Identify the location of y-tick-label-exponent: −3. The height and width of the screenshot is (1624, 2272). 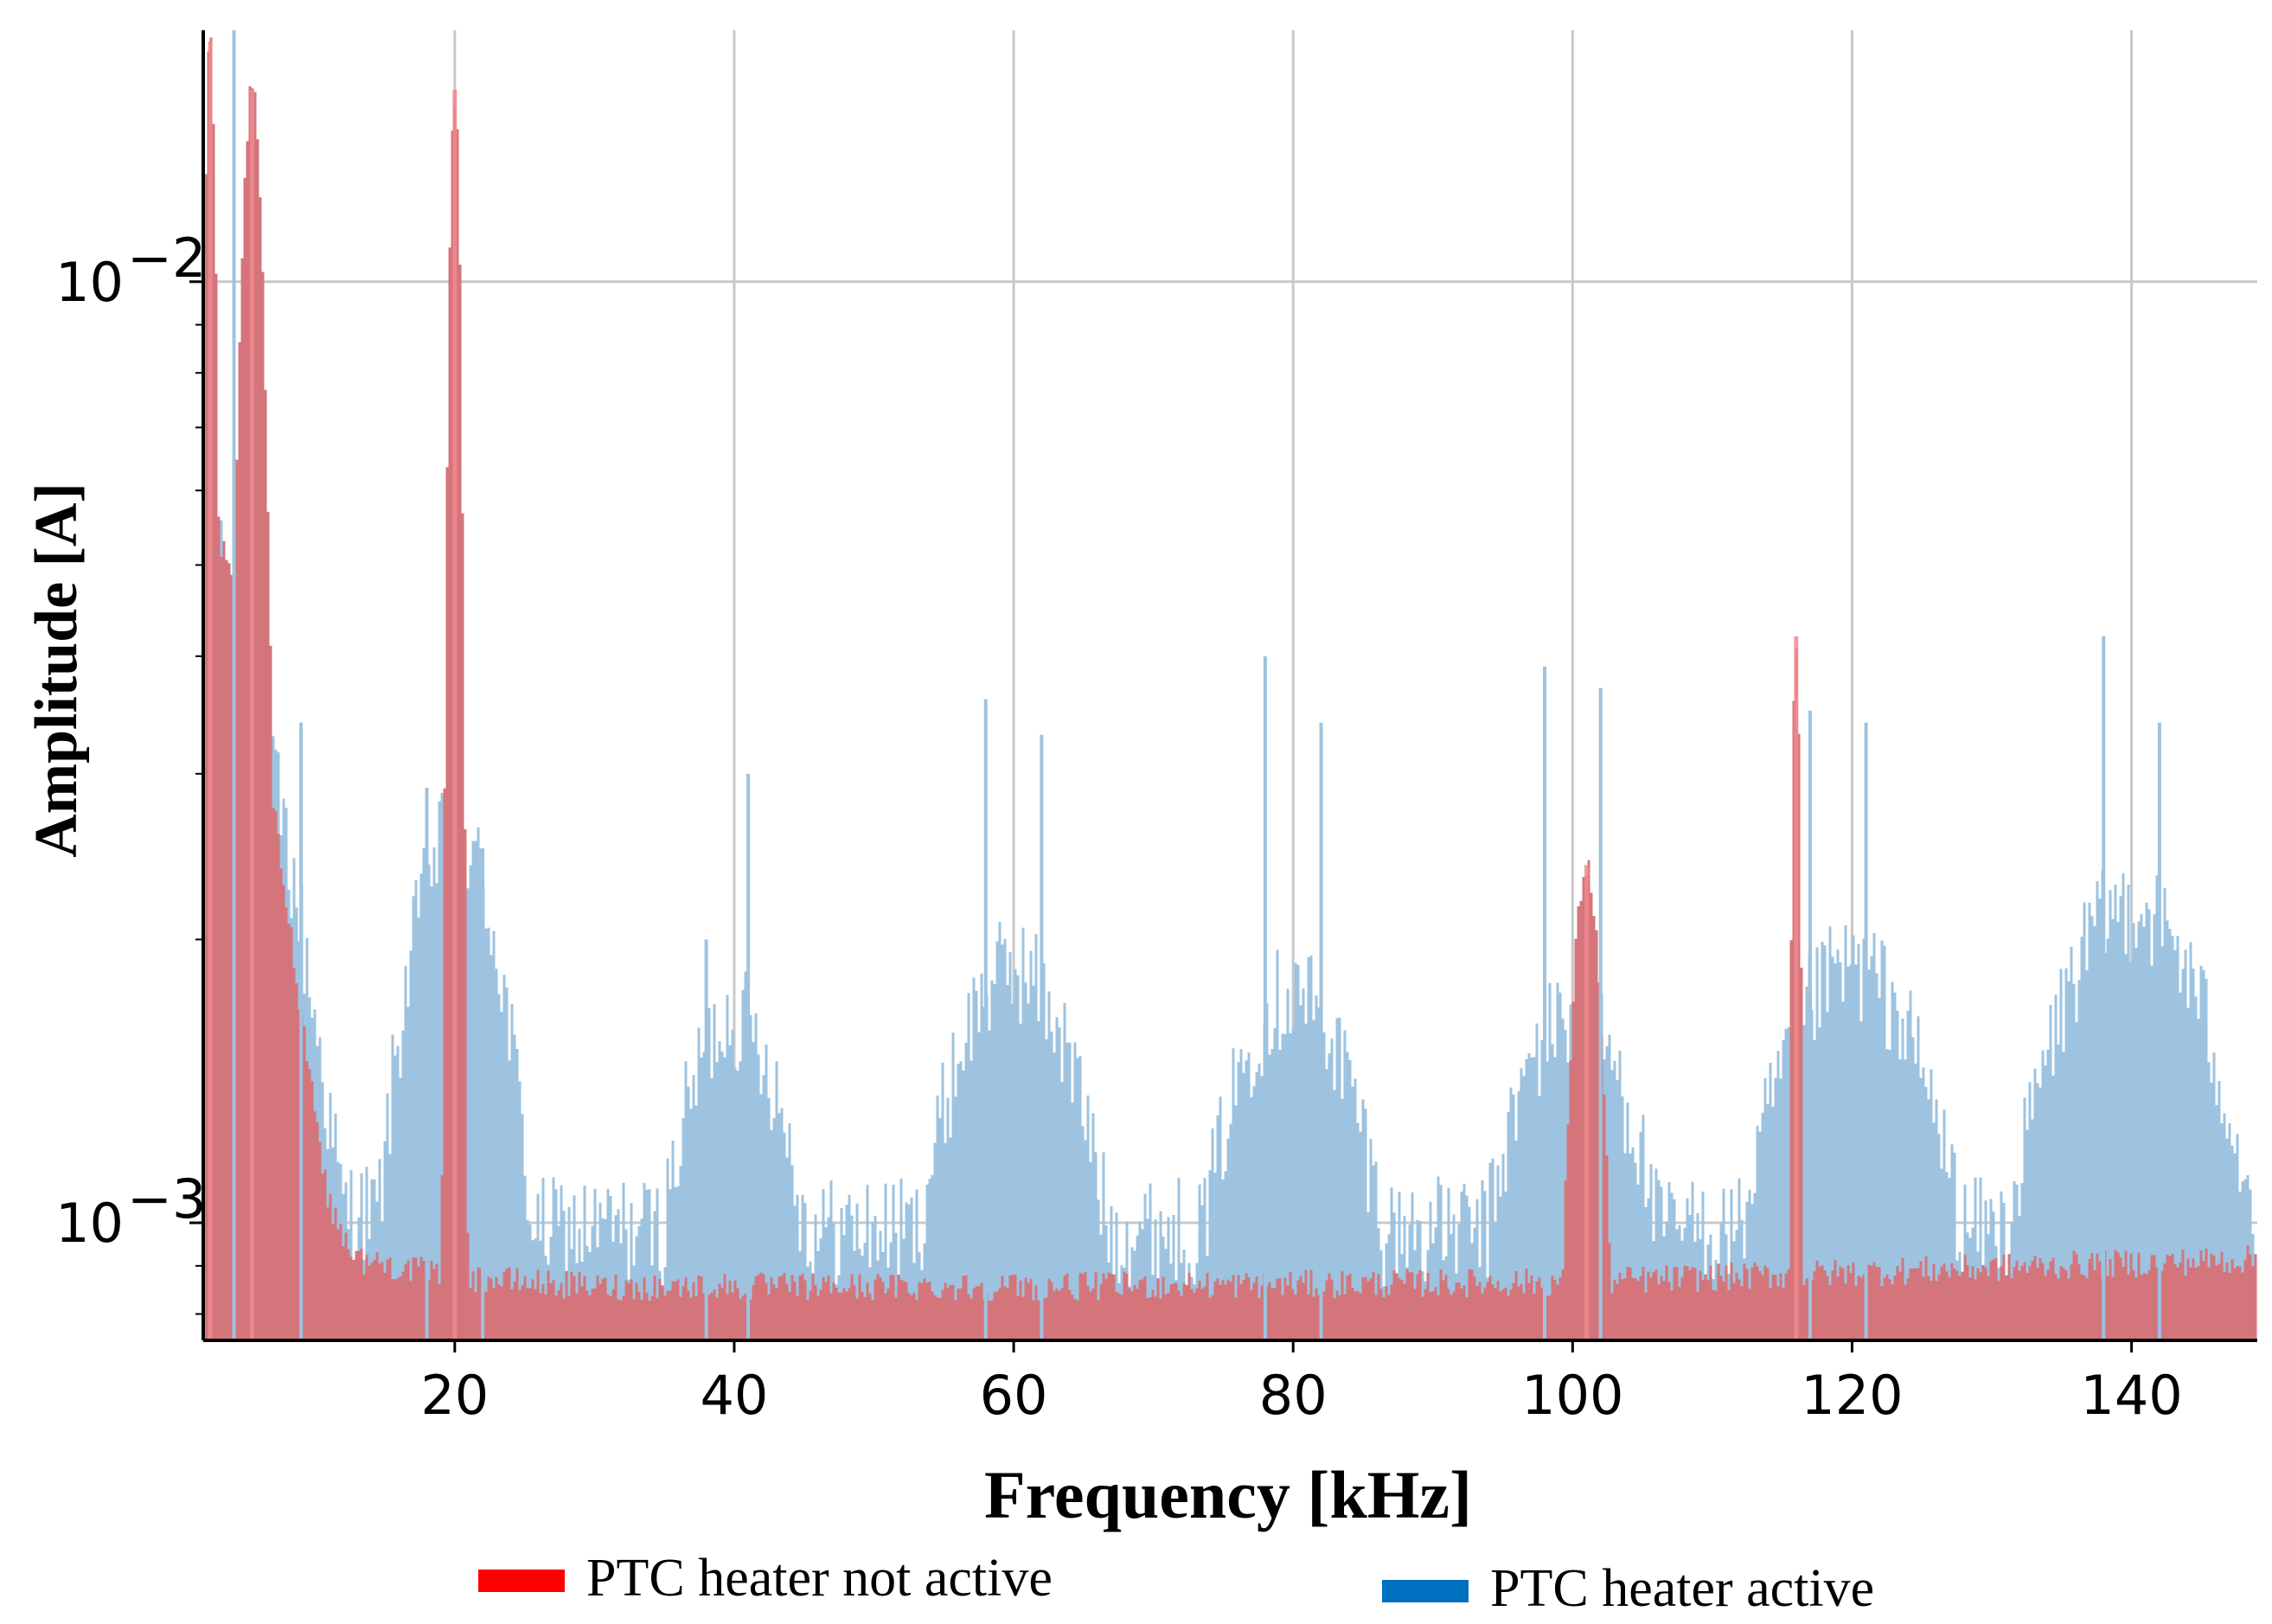
(166, 1199).